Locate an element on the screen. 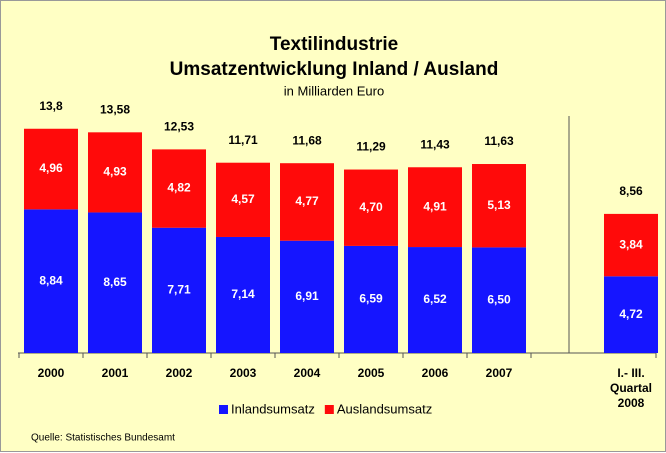 This screenshot has width=666, height=453. value-label: 4,72 is located at coordinates (631, 314).